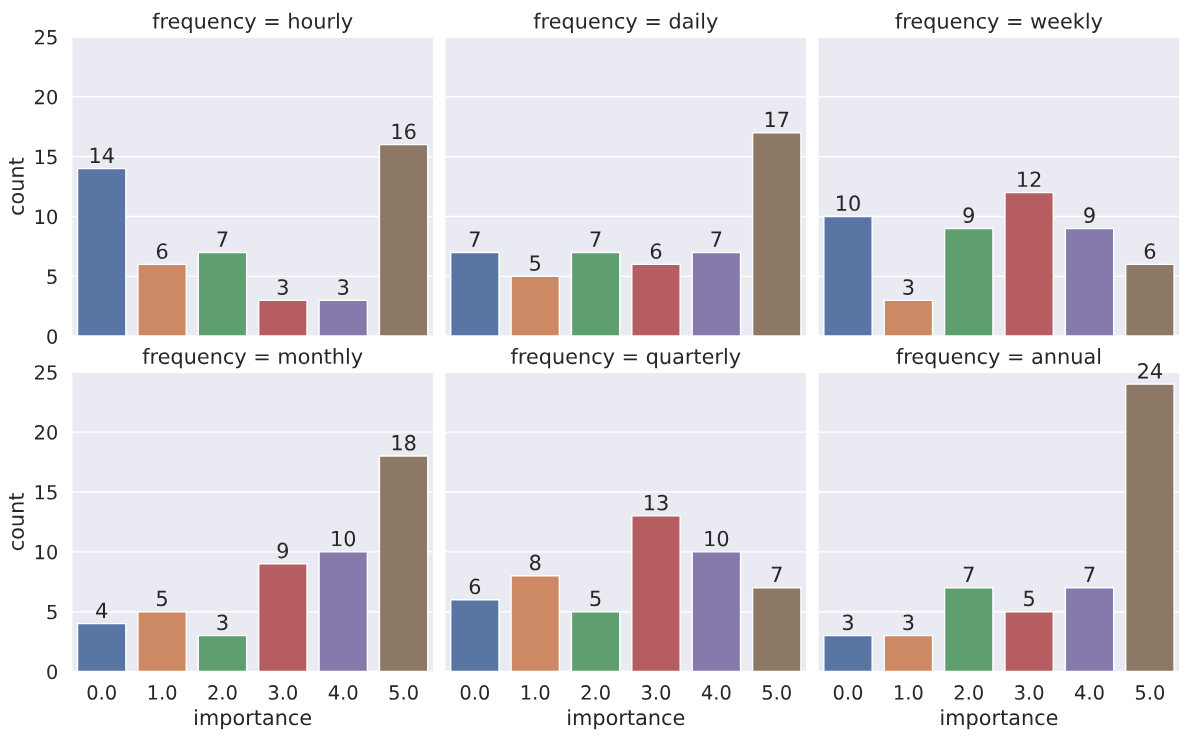 Image resolution: width=1192 pixels, height=738 pixels. I want to click on data-label: 12, so click(1029, 179).